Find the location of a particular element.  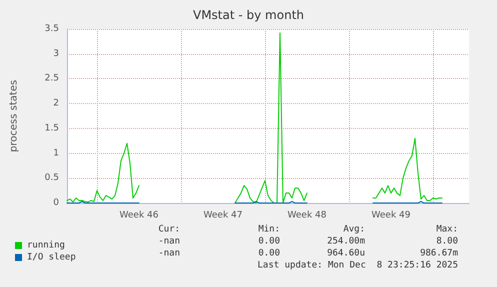

x-tick-label: Week 46 is located at coordinates (139, 215).